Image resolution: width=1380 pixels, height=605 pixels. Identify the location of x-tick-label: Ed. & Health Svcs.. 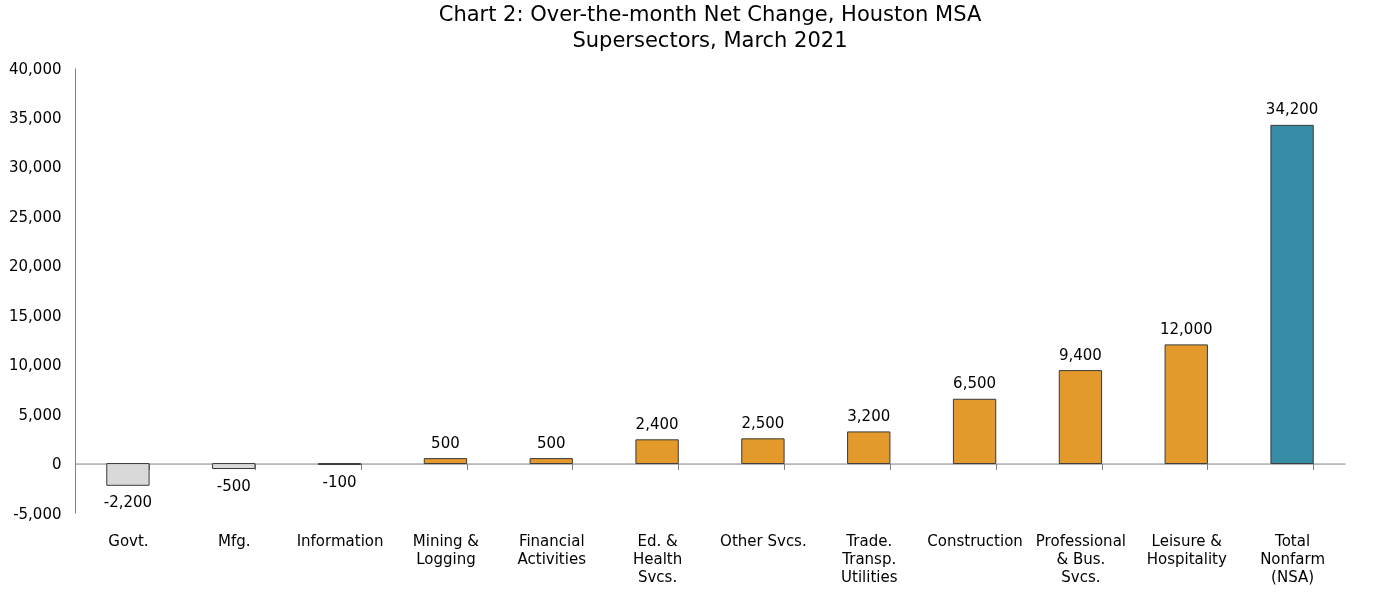
(657, 558).